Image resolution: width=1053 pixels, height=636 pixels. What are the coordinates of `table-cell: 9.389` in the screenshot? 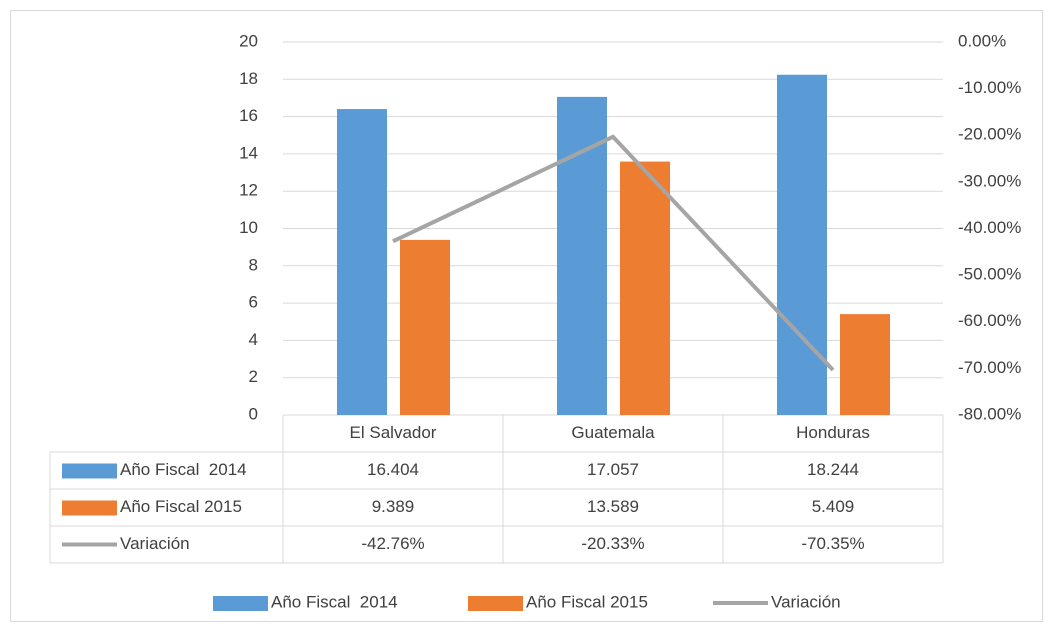 It's located at (393, 506).